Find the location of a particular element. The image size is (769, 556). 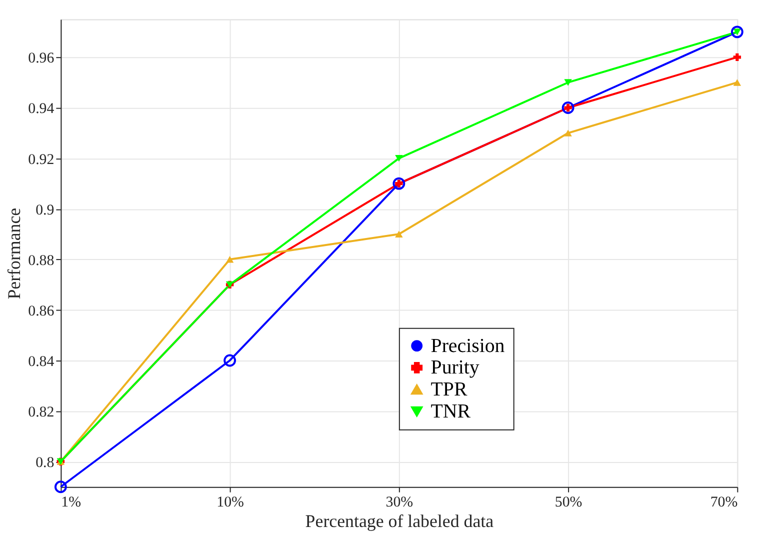

y-tick-label: 0.96 is located at coordinates (41, 58).